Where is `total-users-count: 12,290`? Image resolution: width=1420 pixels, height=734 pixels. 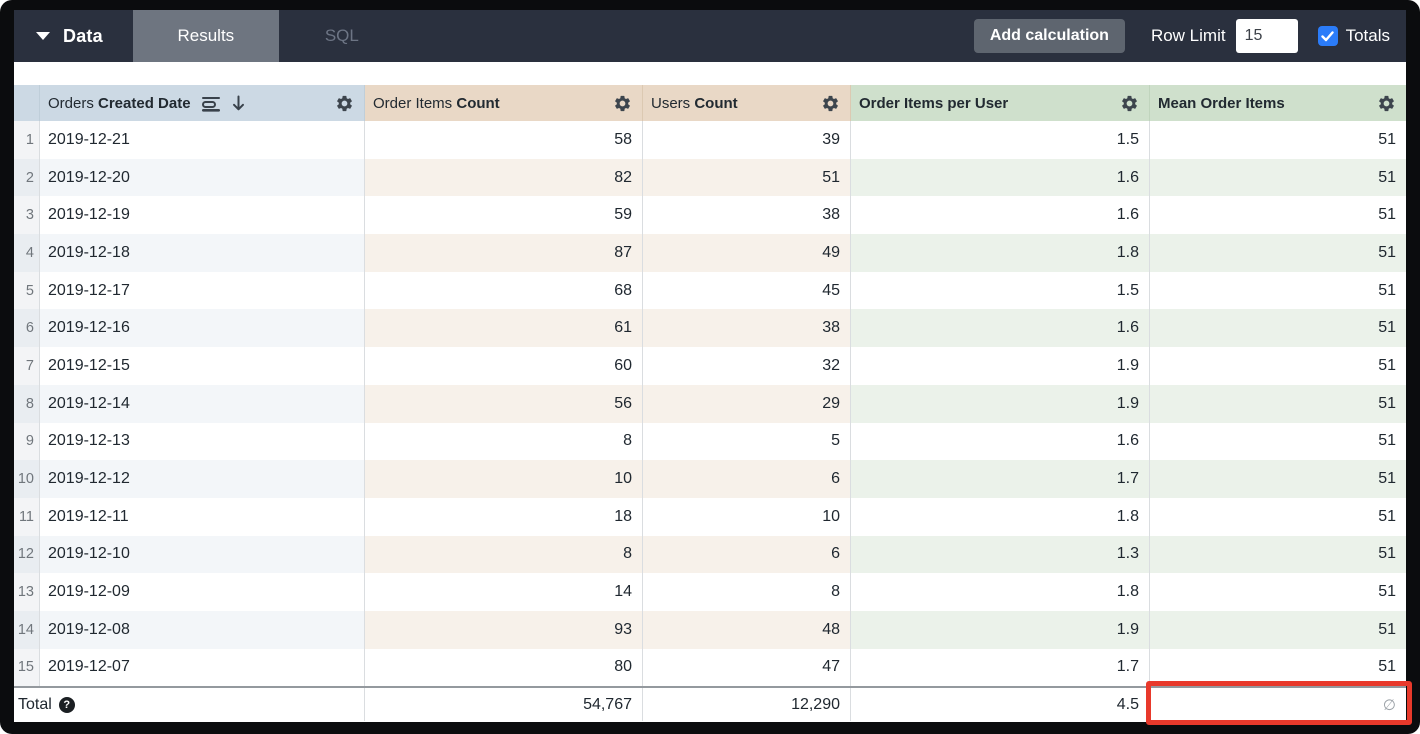 total-users-count: 12,290 is located at coordinates (747, 705).